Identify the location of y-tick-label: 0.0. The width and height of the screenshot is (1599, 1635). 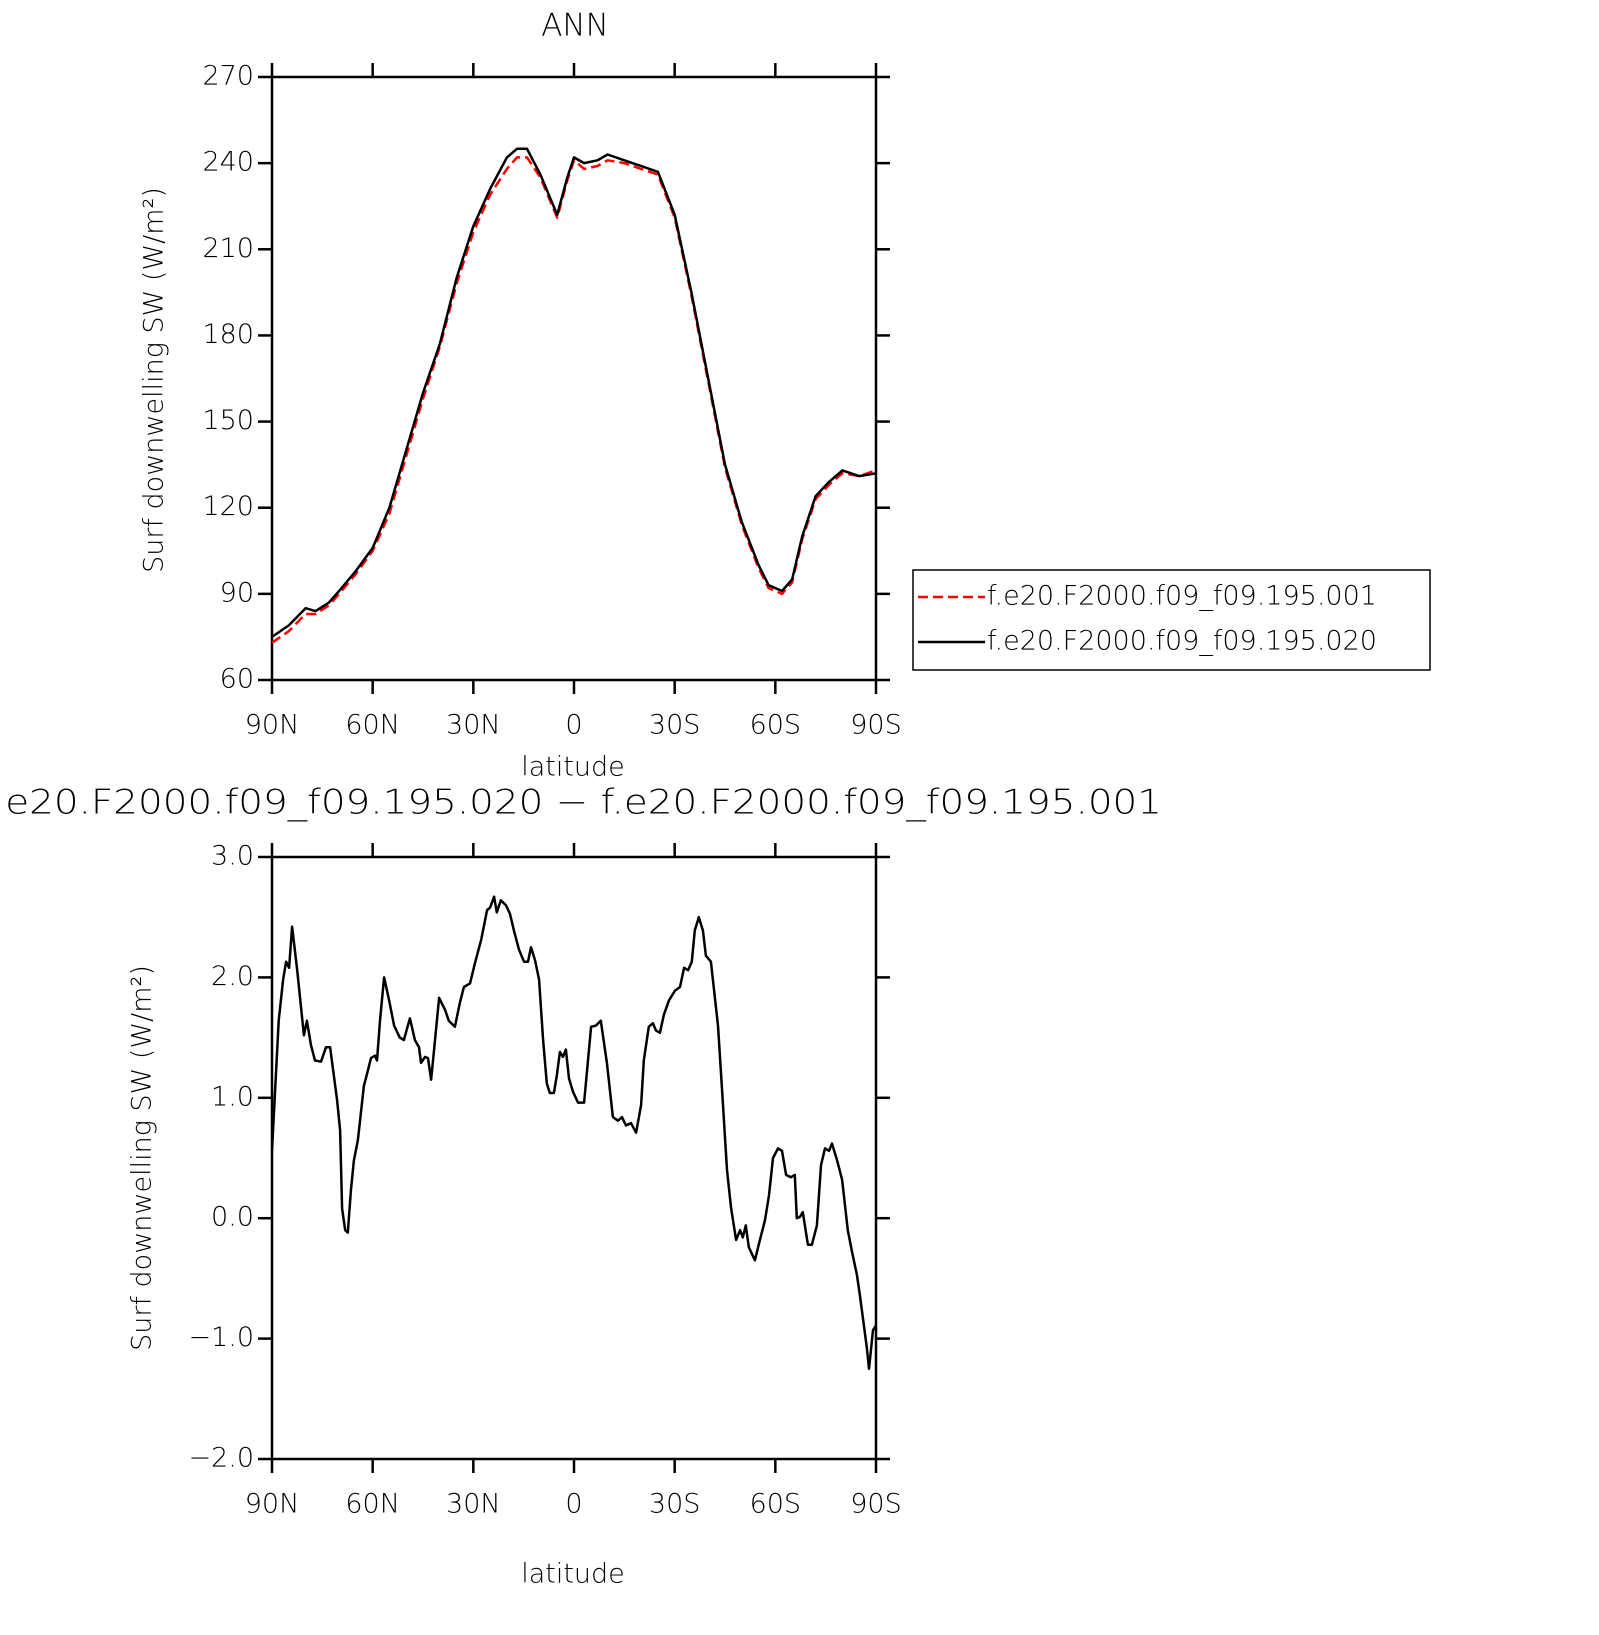
(232, 1217).